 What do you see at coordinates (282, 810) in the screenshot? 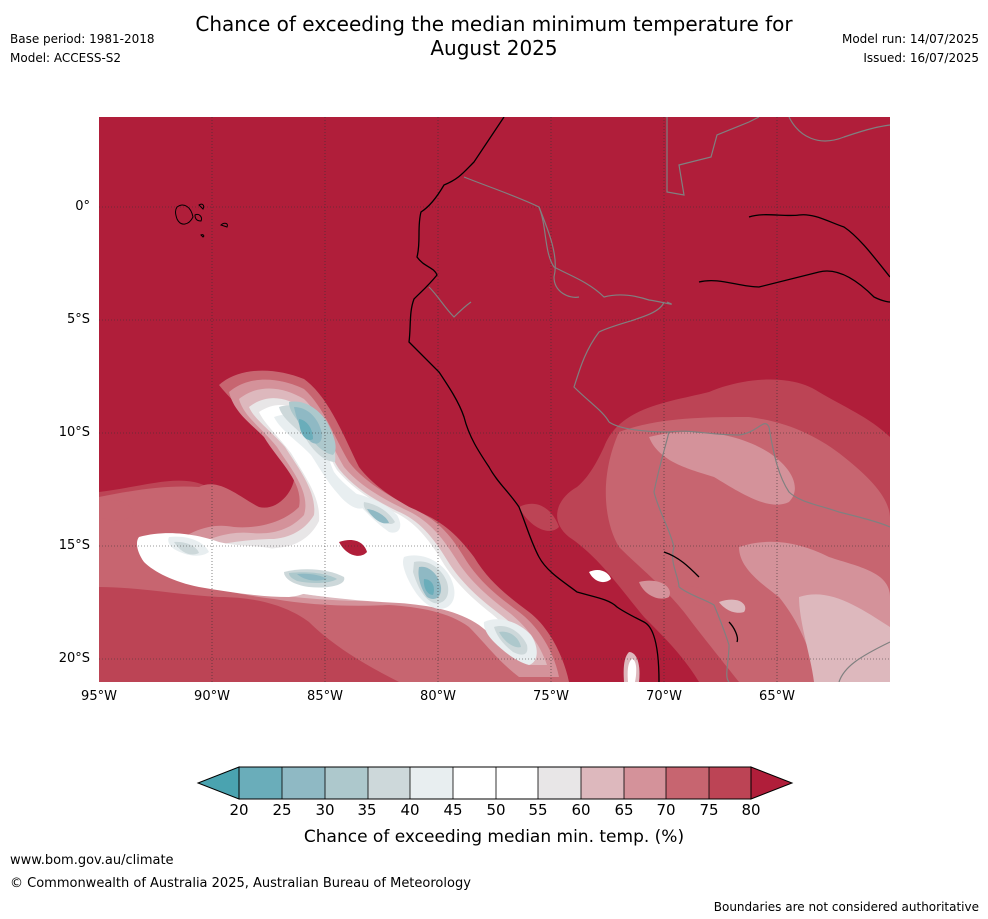
I see `colorbar-tick-25: 25` at bounding box center [282, 810].